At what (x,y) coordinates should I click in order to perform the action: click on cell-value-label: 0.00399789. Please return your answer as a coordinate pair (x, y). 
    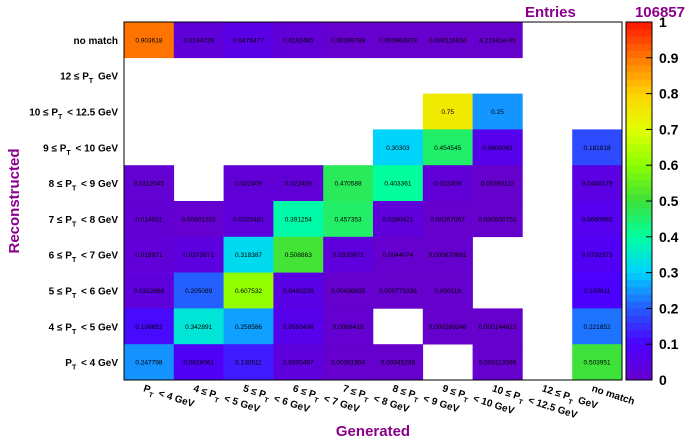
    Looking at the image, I should click on (348, 40).